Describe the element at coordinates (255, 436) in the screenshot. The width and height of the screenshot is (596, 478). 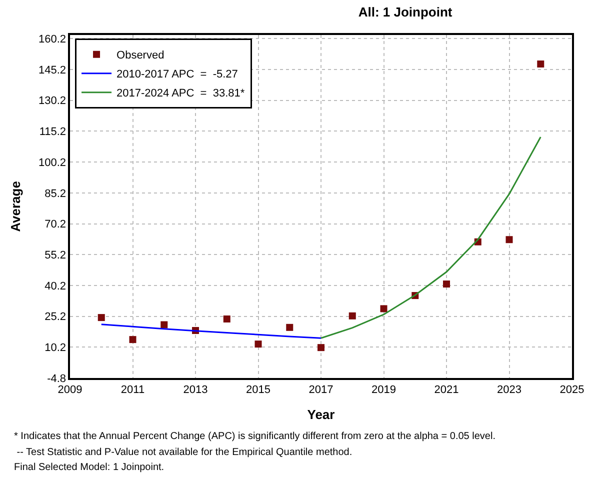
I see `text: * Indicates that the Annual Percent Change (APC) is significantly different from zero at the alpha = 0.05 level.` at that location.